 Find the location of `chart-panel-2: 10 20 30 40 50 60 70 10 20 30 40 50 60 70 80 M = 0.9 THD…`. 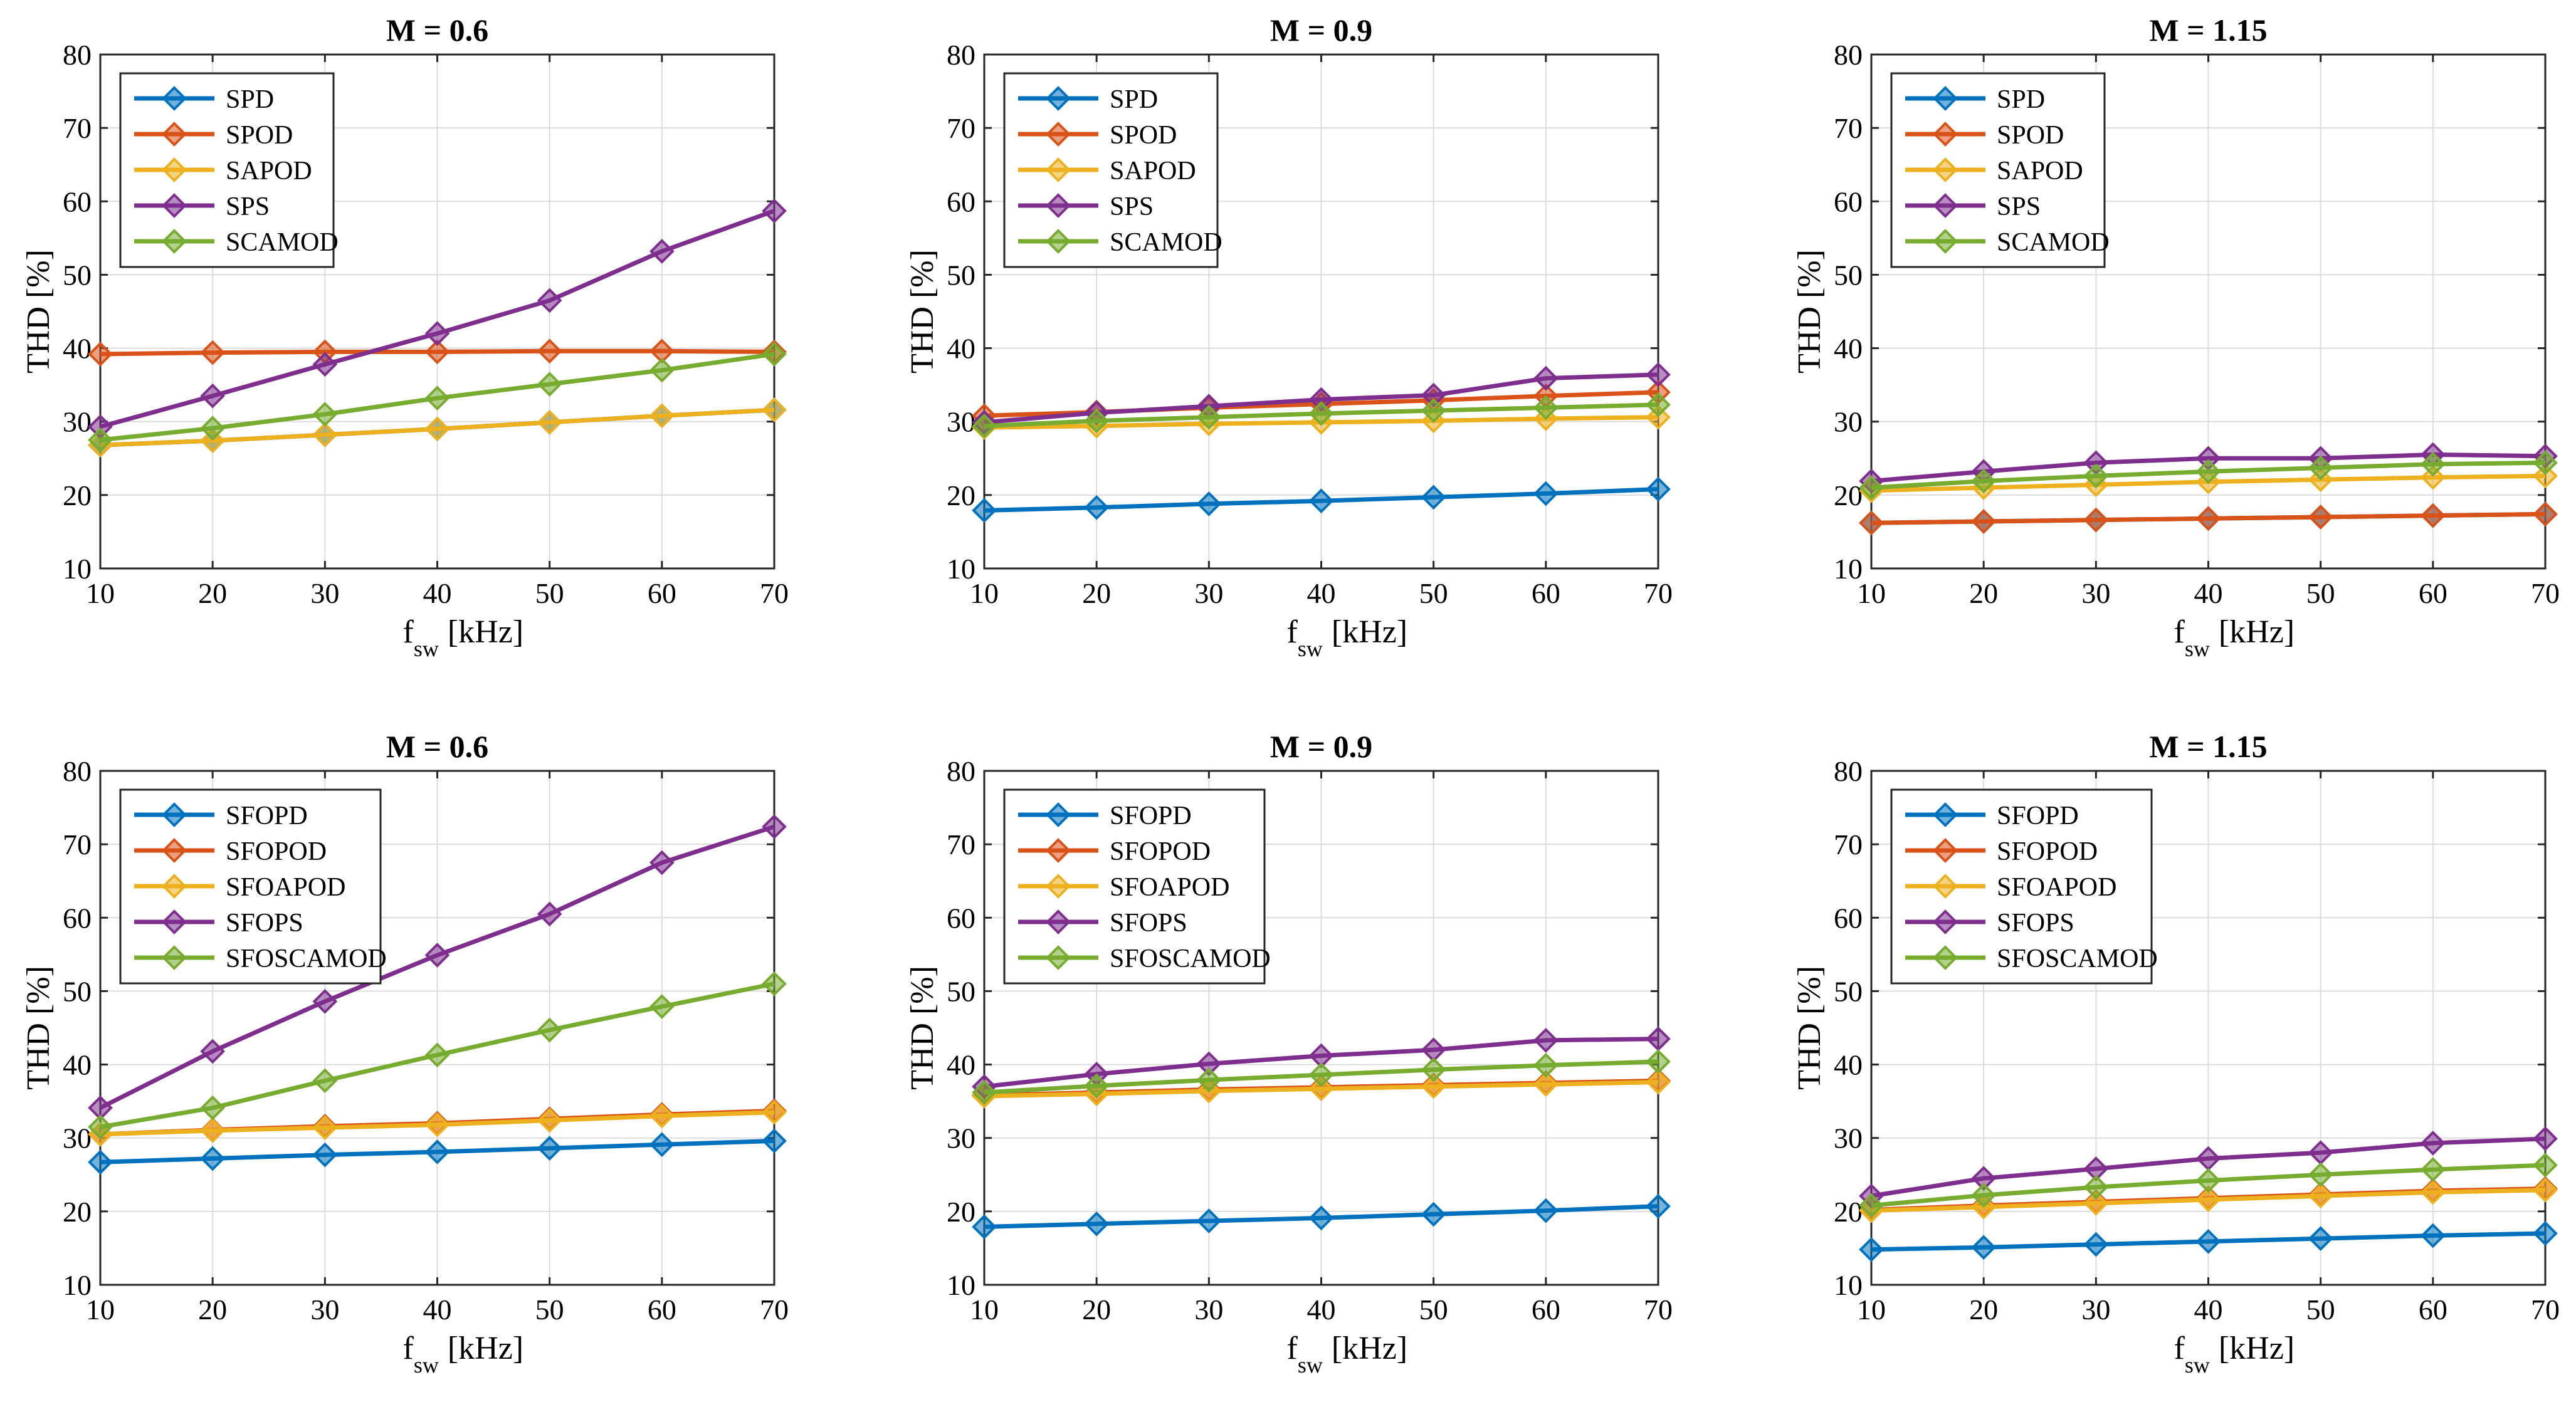

chart-panel-2: 10 20 30 40 50 60 70 10 20 30 40 50 60 70 80 M = 0.9 THD… is located at coordinates (1289, 337).